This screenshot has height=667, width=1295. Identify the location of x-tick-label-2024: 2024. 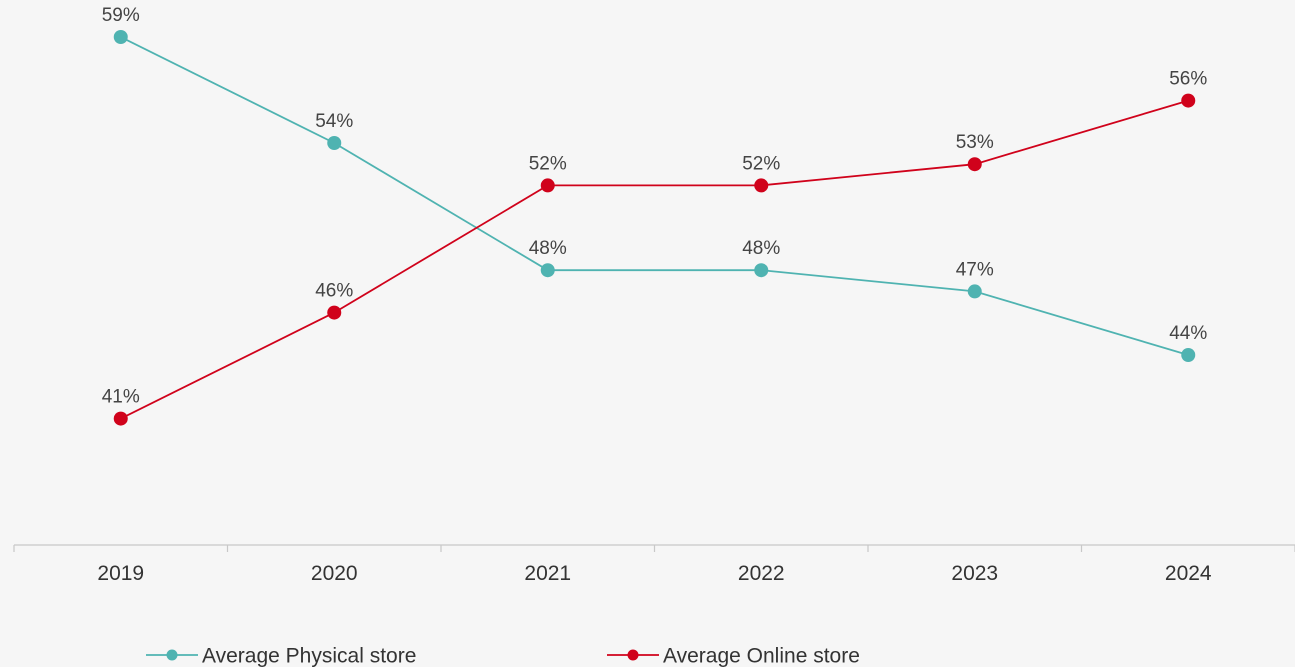
(1188, 573).